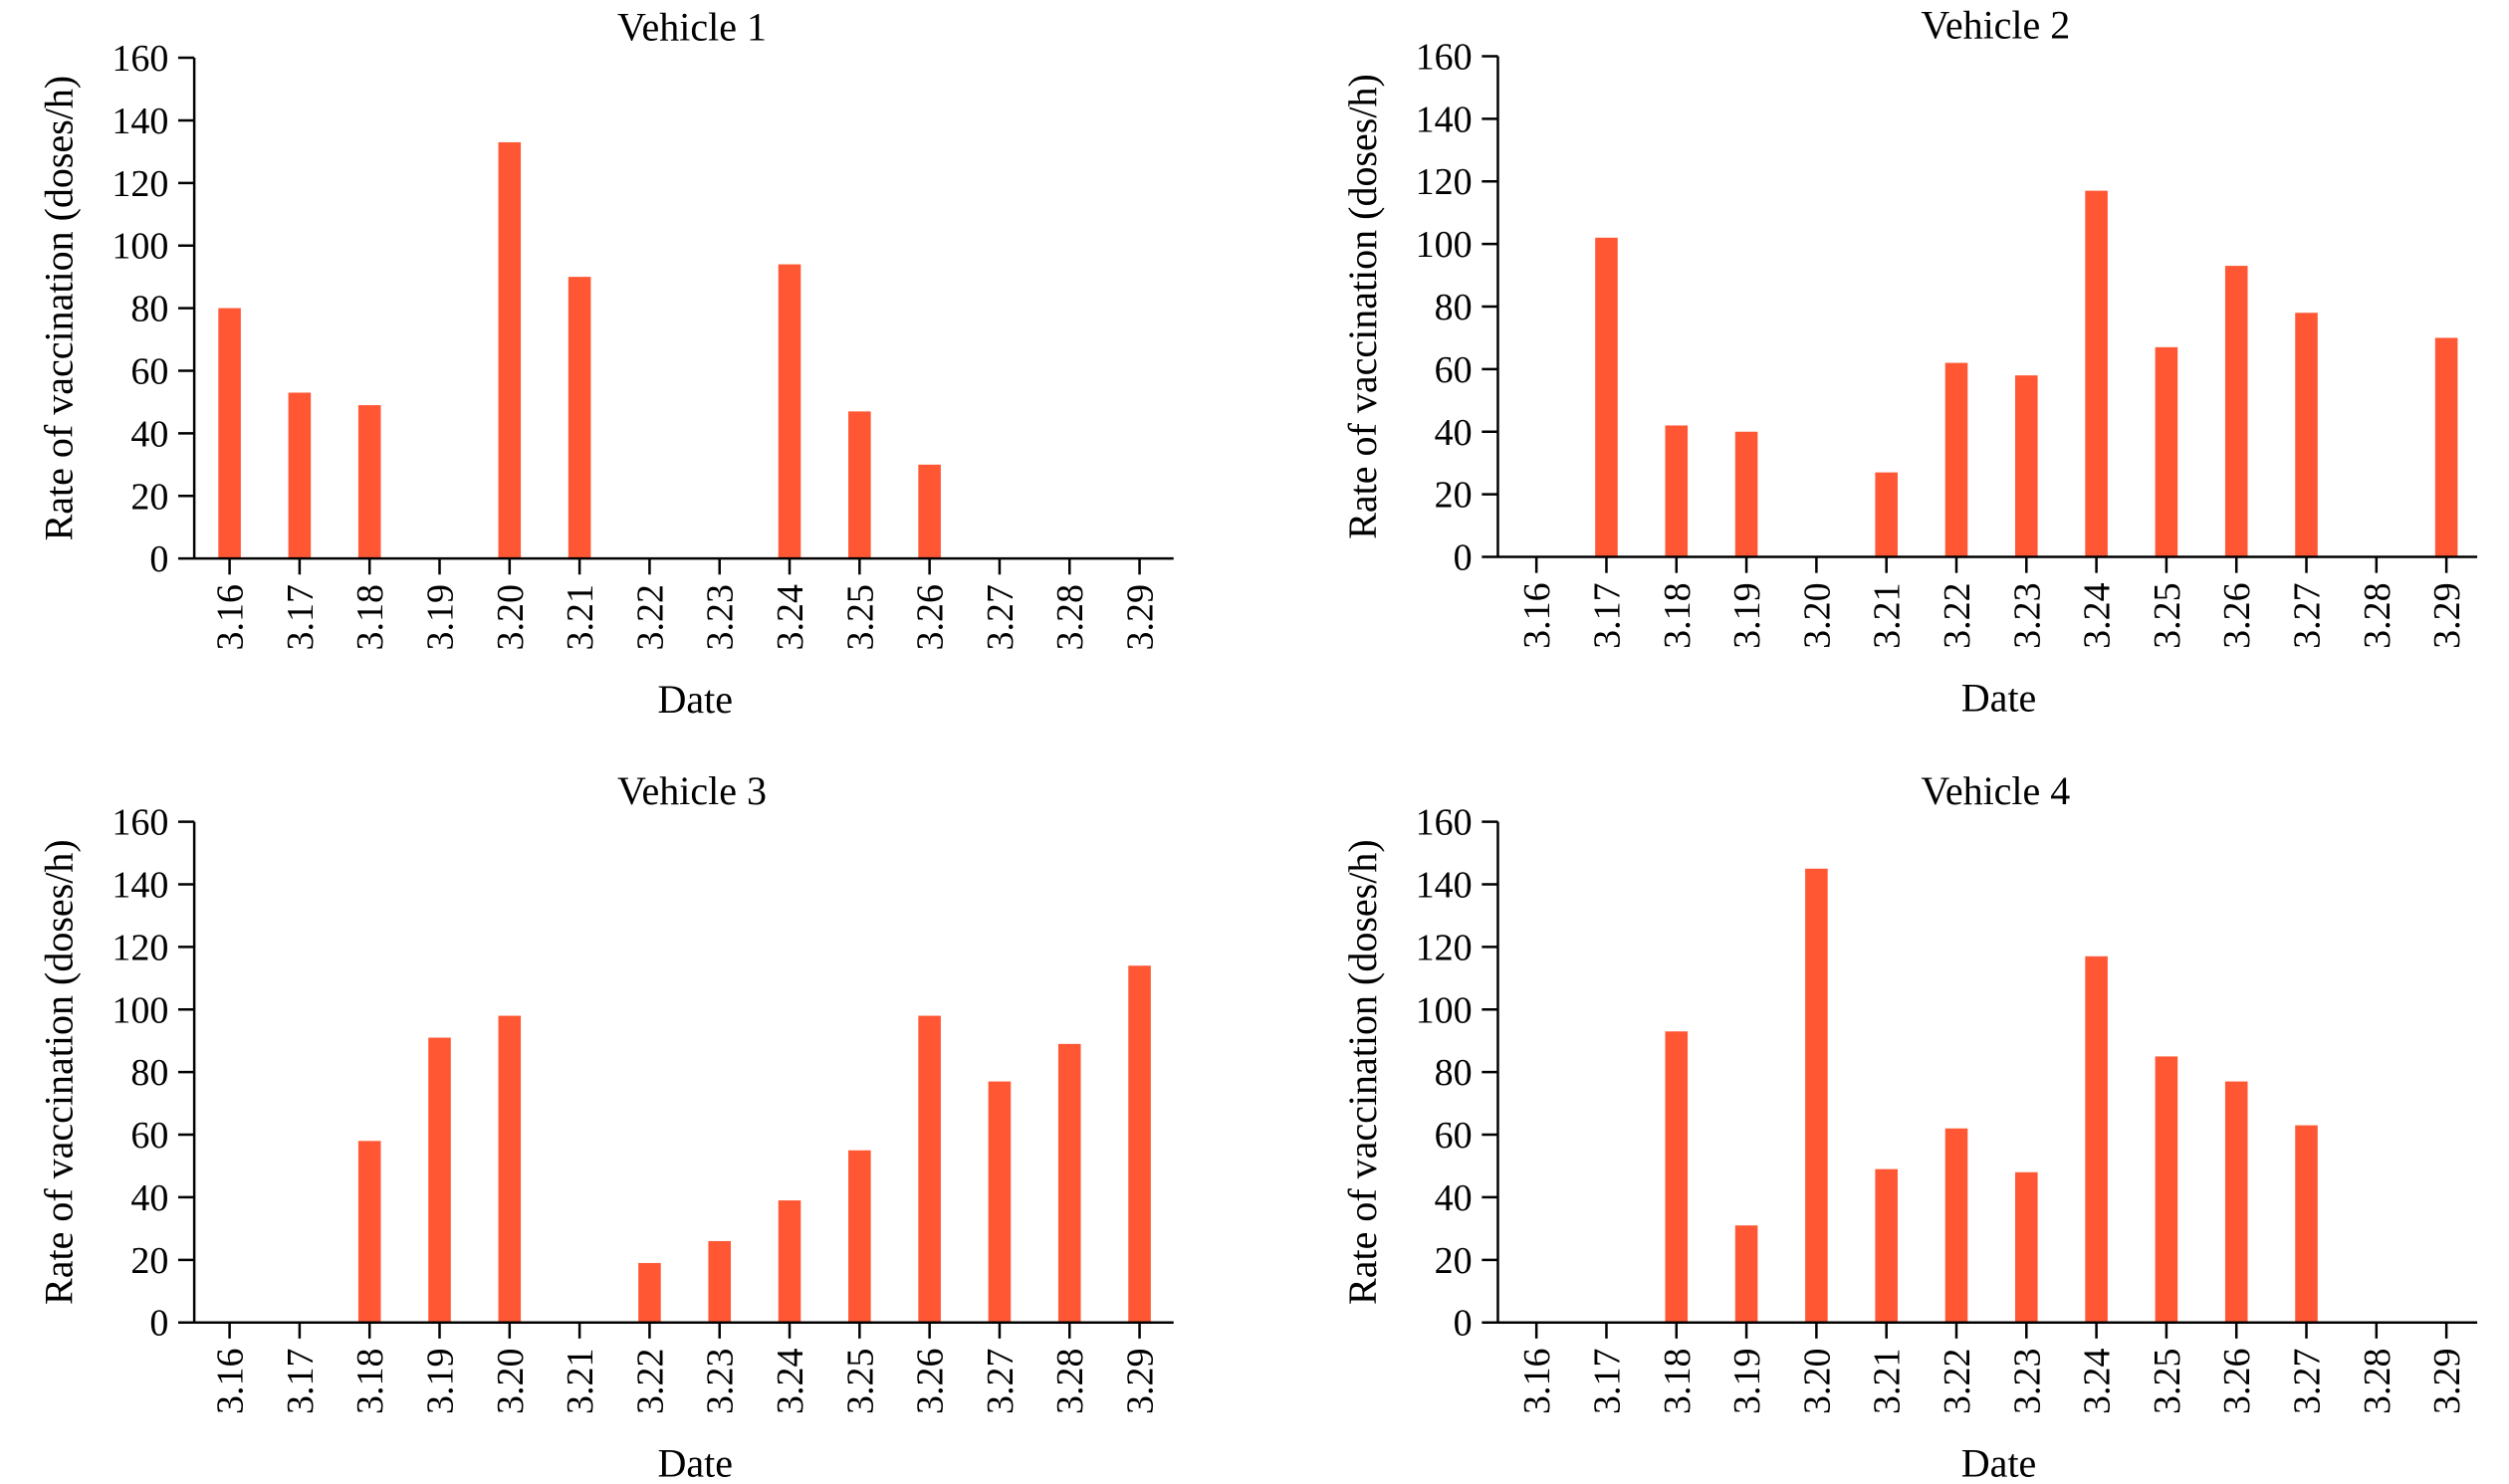 The image size is (2509, 1484). Describe the element at coordinates (149, 497) in the screenshot. I see `y-tick-label: 20` at that location.